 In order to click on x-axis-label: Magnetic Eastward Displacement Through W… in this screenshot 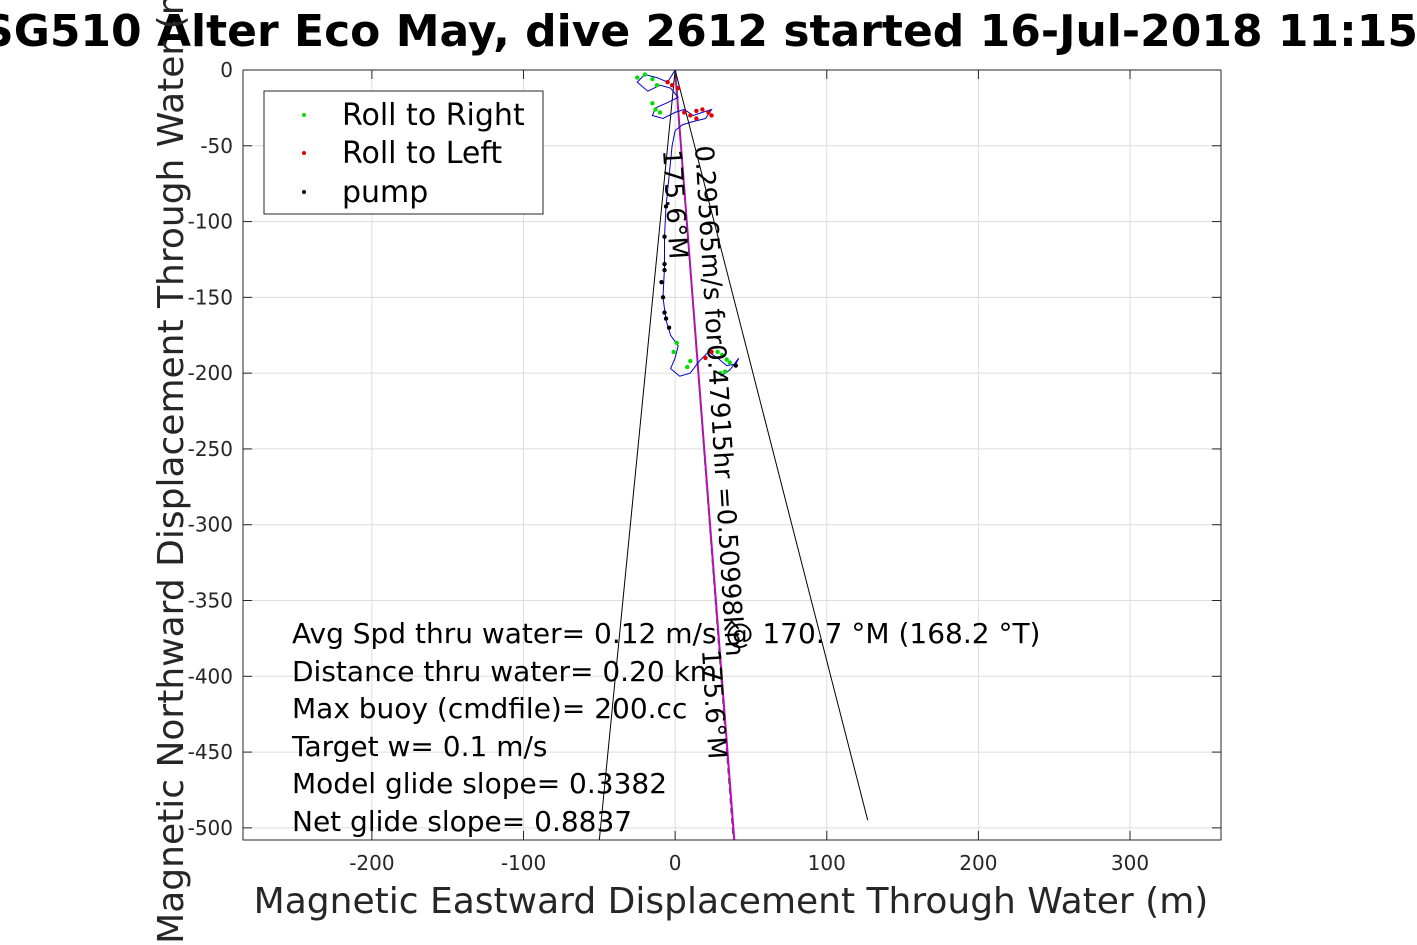, I will do `click(731, 901)`.